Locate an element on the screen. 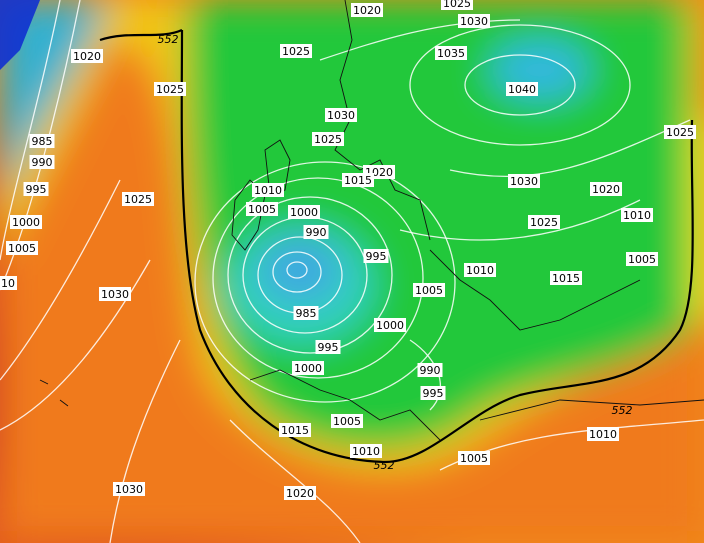 The height and width of the screenshot is (543, 704). isobar-label: 985 is located at coordinates (306, 313).